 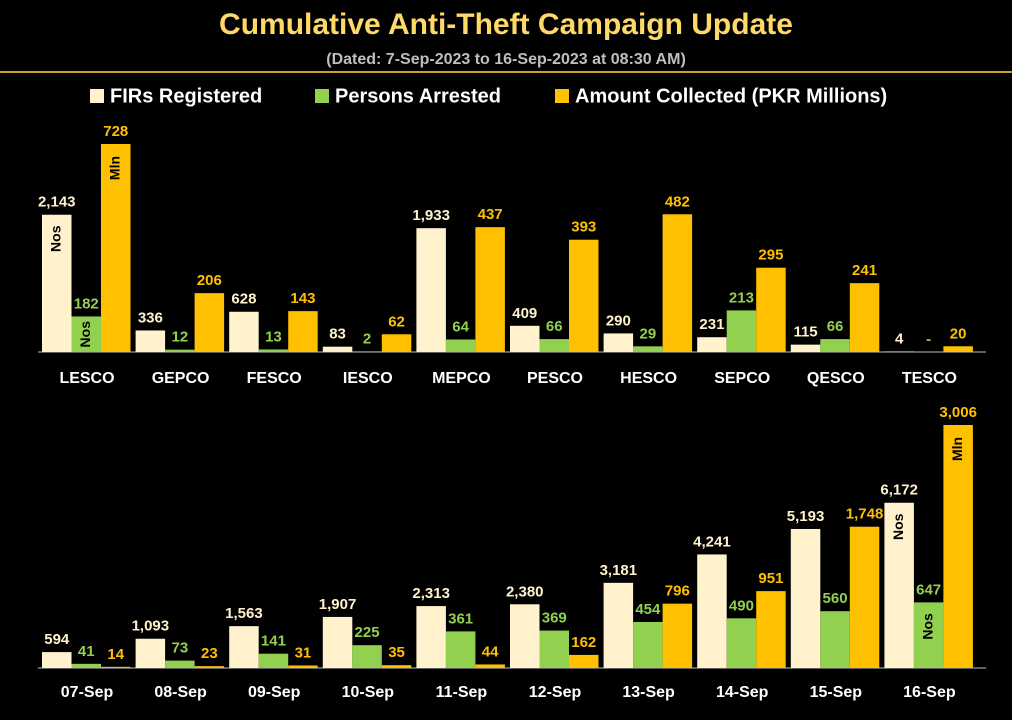 I want to click on unit-label: Mln, so click(x=957, y=449).